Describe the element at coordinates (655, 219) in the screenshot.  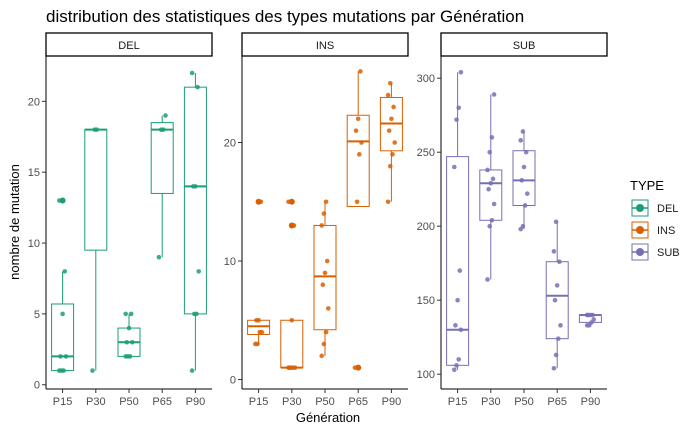
I see `legend: TYPE DEL INS SUB` at that location.